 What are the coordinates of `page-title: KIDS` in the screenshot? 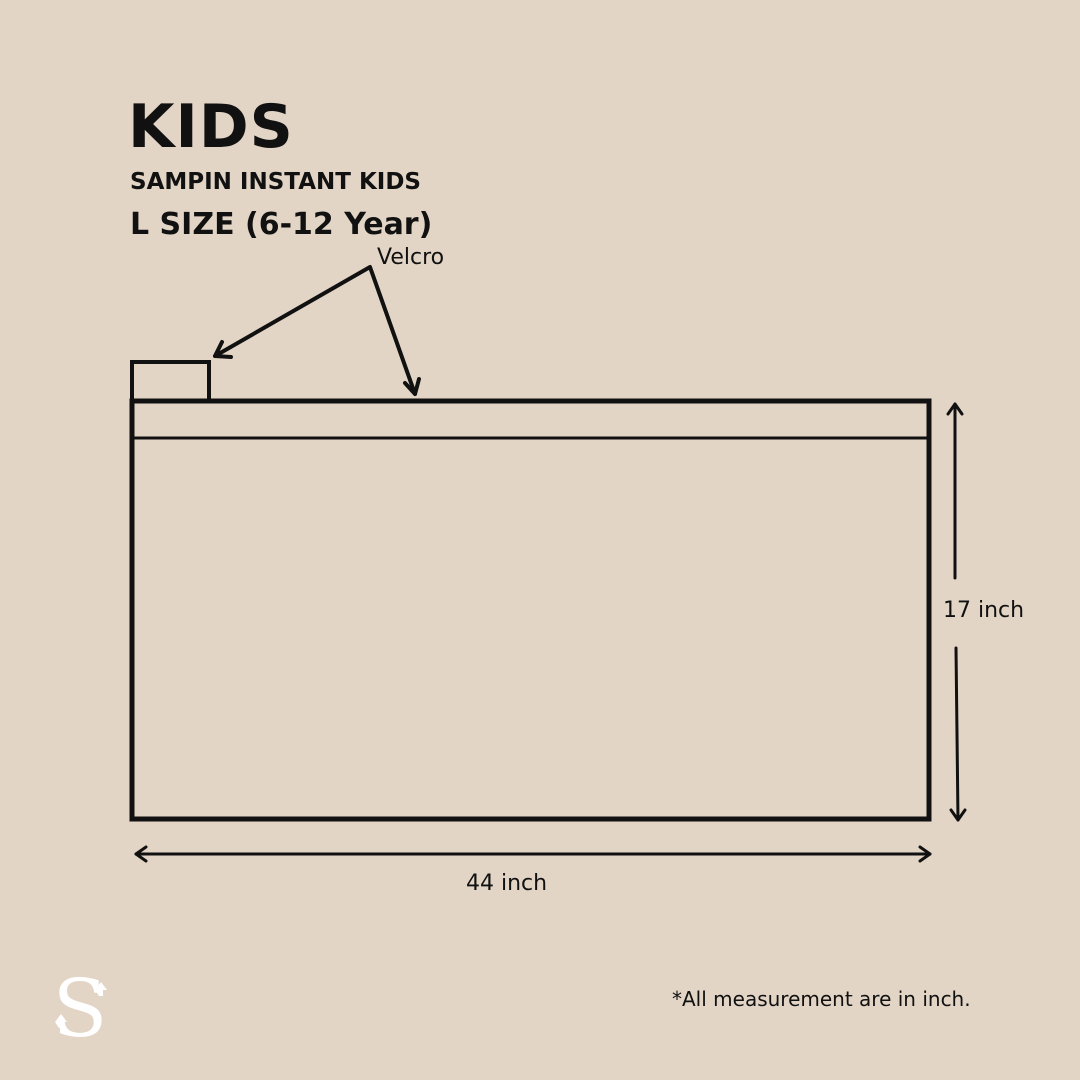 It's located at (211, 127).